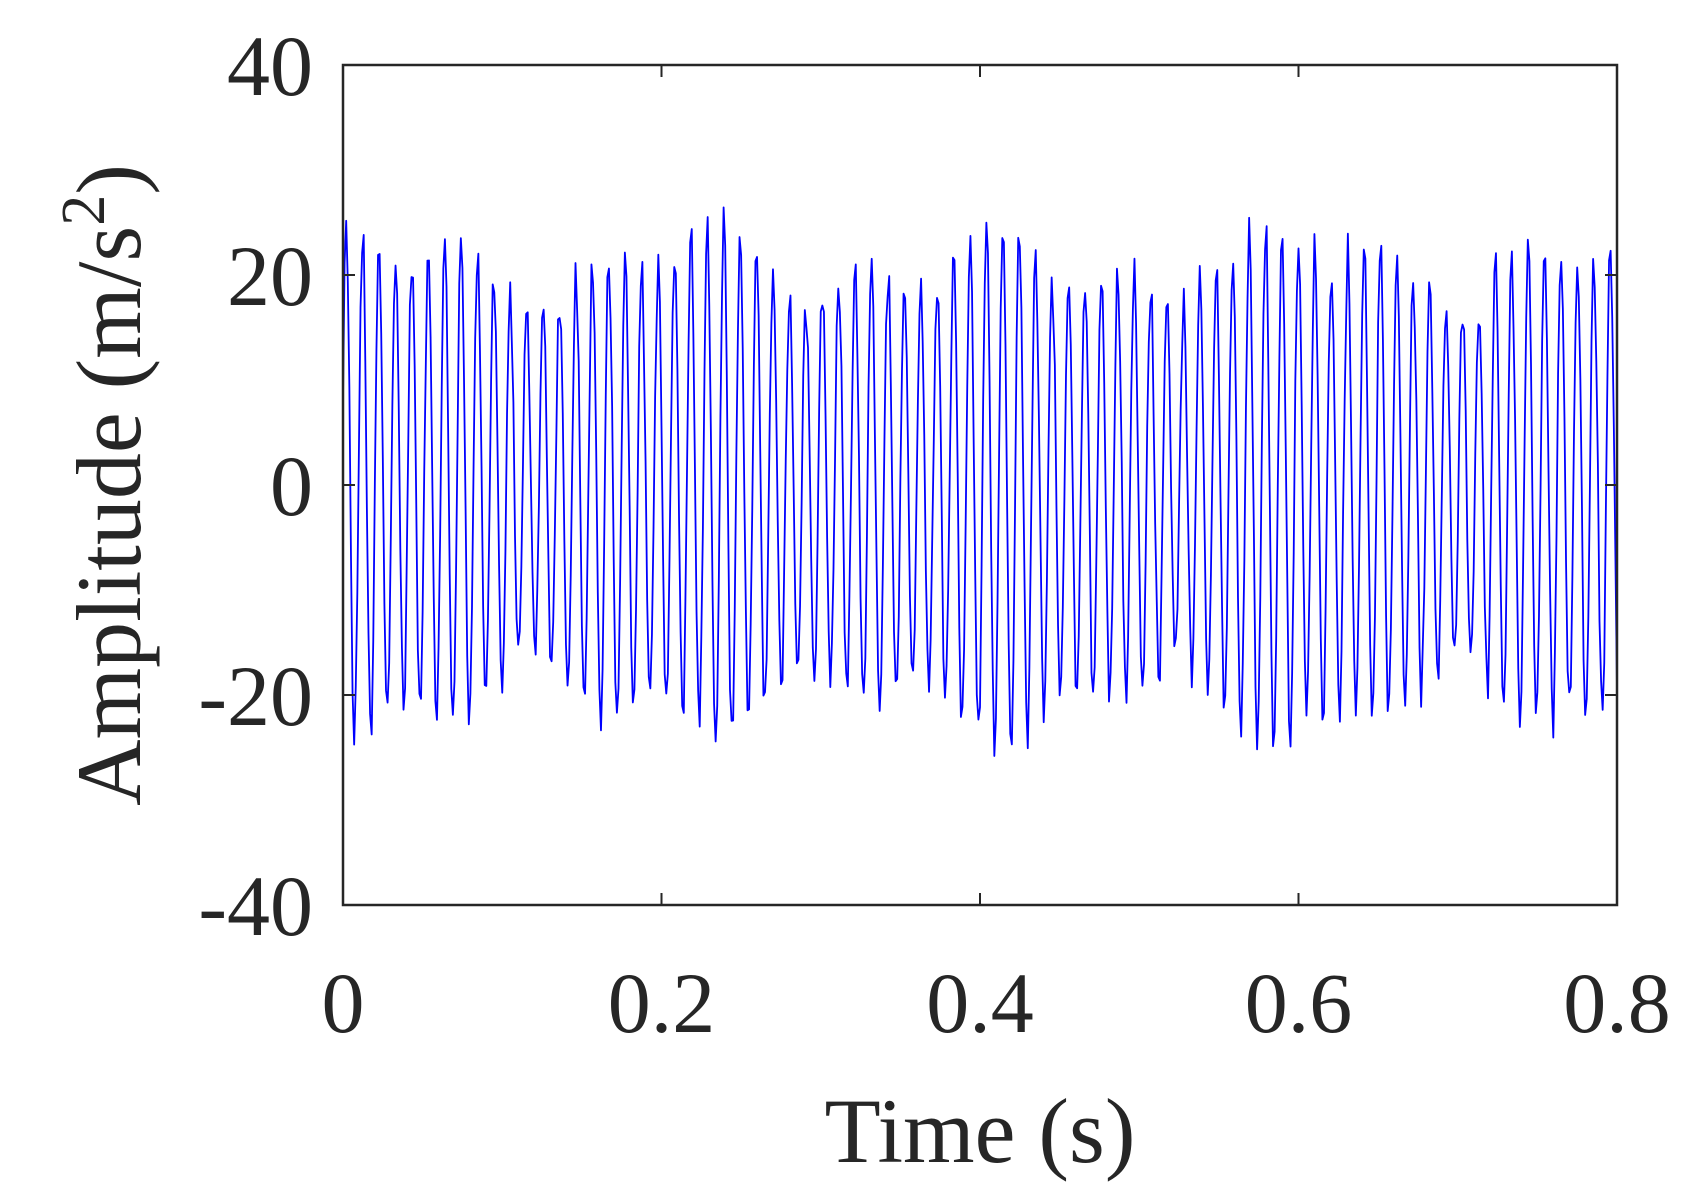 This screenshot has width=1696, height=1200. Describe the element at coordinates (270, 276) in the screenshot. I see `y-tick-label: 20` at that location.